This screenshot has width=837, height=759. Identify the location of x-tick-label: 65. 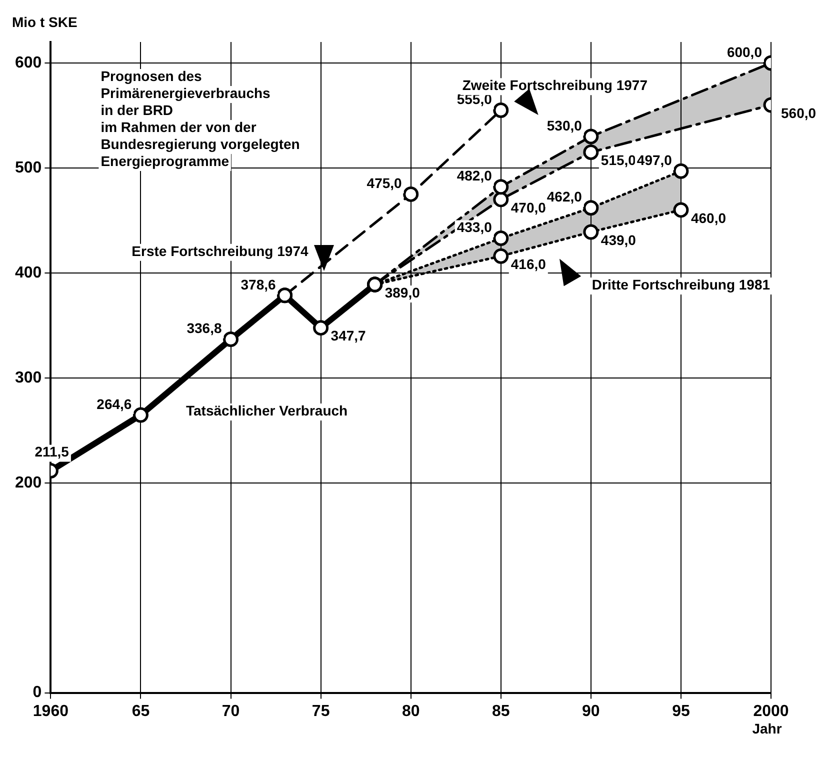
(141, 711).